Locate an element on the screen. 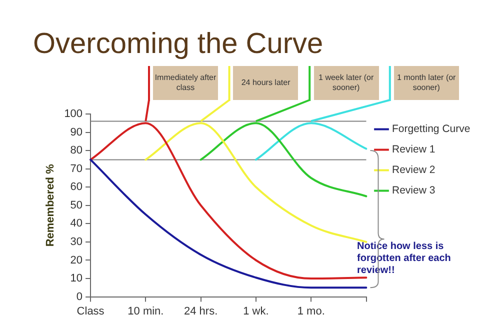 Image resolution: width=487 pixels, height=335 pixels. text: 1 week later (or sooner) is located at coordinates (346, 83).